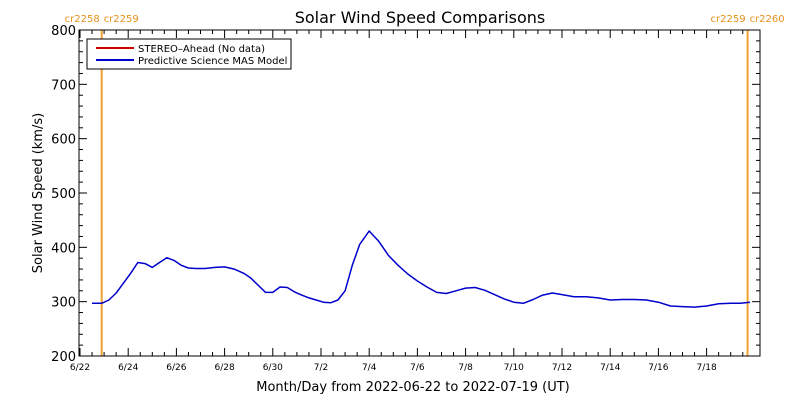 The width and height of the screenshot is (800, 400). I want to click on x-tick-label: 7/14, so click(610, 368).